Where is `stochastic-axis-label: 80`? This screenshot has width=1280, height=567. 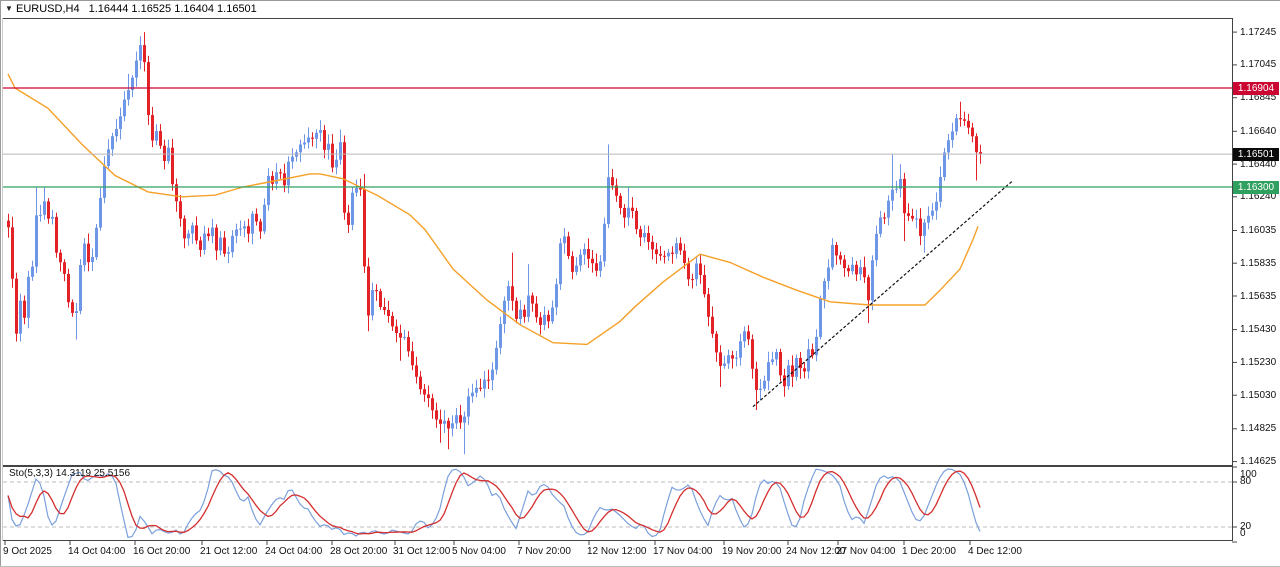
stochastic-axis-label: 80 is located at coordinates (1246, 481).